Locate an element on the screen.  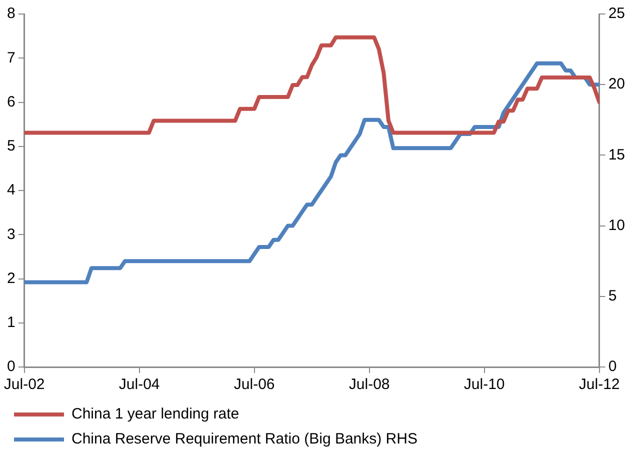
legend-label: China 1 year lending rate is located at coordinates (156, 414).